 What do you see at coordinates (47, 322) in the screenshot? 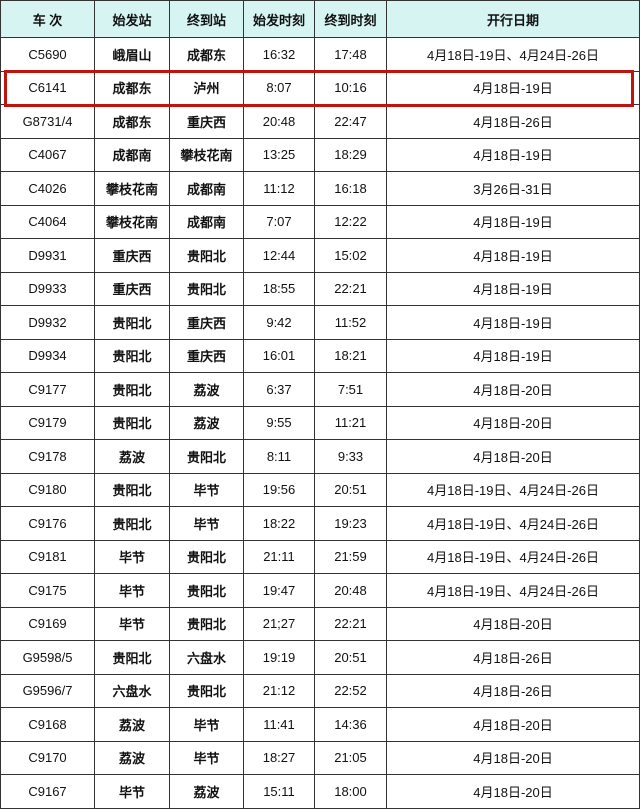
I see `cell-train-number: D9932` at bounding box center [47, 322].